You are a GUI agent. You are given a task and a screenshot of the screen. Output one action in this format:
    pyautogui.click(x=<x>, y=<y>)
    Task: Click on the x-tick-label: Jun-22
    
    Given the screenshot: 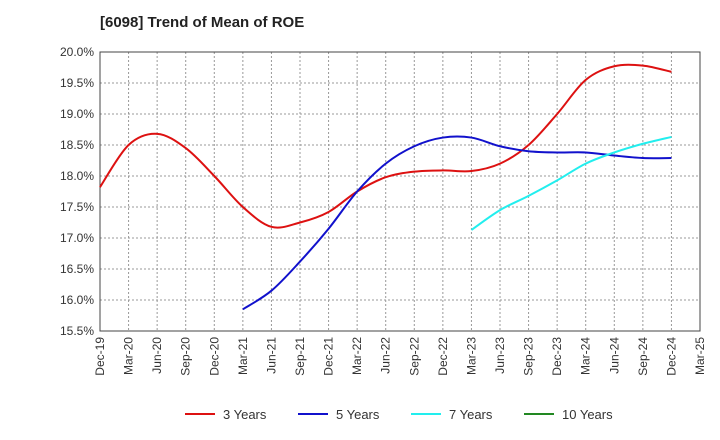 What is the action you would take?
    pyautogui.click(x=386, y=355)
    